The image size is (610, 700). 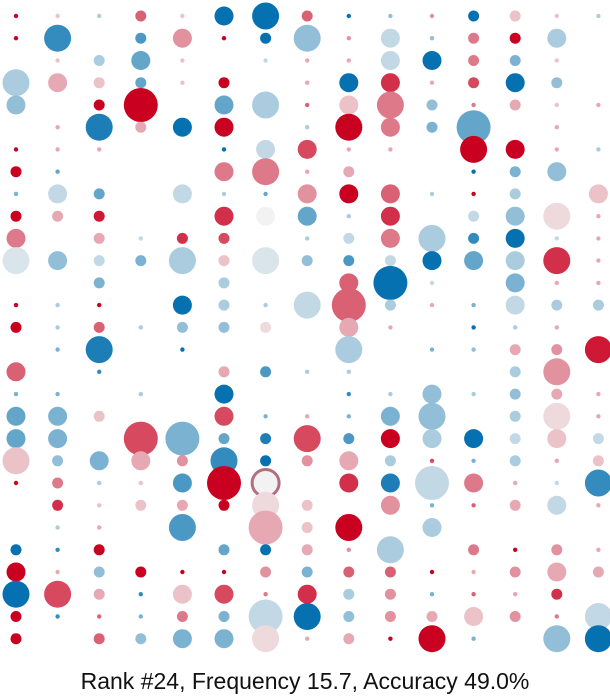 What do you see at coordinates (432, 127) in the screenshot?
I see `bubble-c10-r5` at bounding box center [432, 127].